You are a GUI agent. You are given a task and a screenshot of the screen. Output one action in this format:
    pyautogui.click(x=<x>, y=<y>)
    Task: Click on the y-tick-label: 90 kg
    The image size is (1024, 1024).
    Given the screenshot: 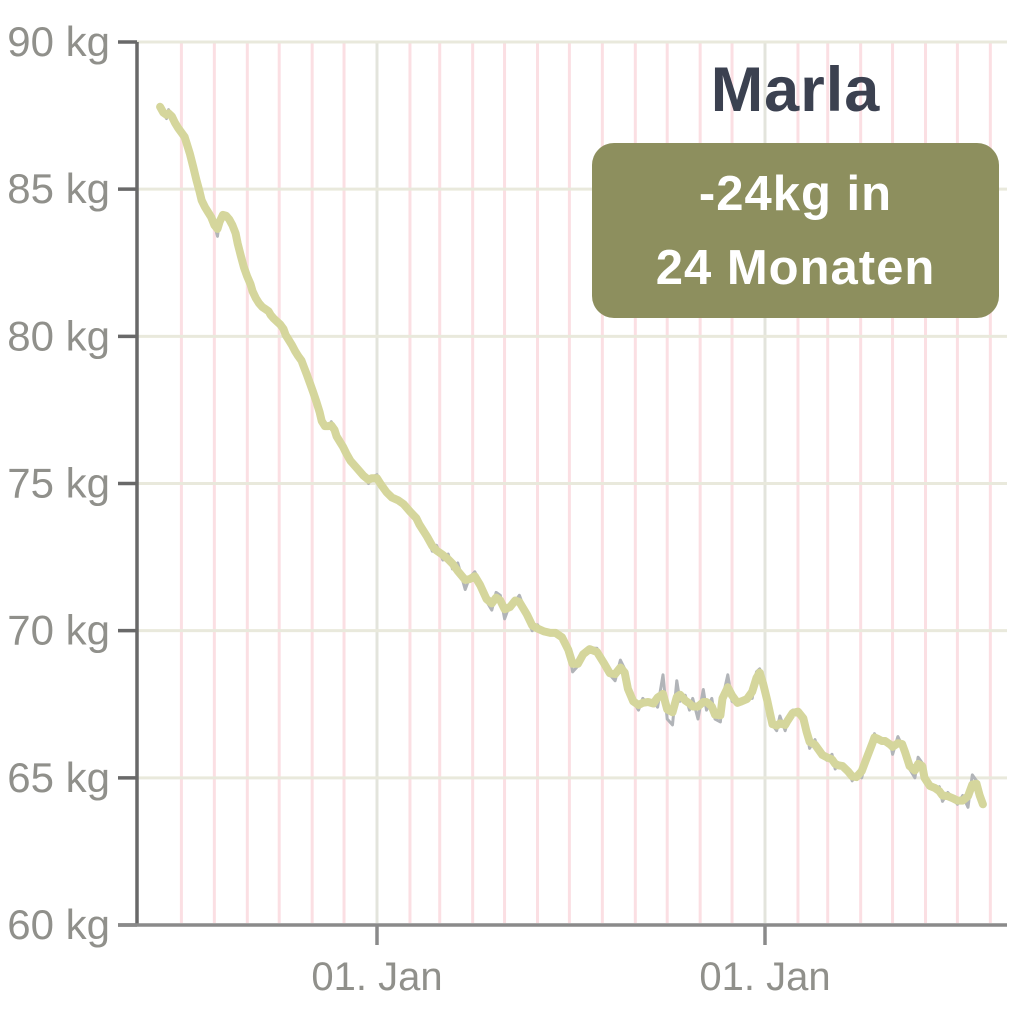 What is the action you would take?
    pyautogui.click(x=58, y=41)
    